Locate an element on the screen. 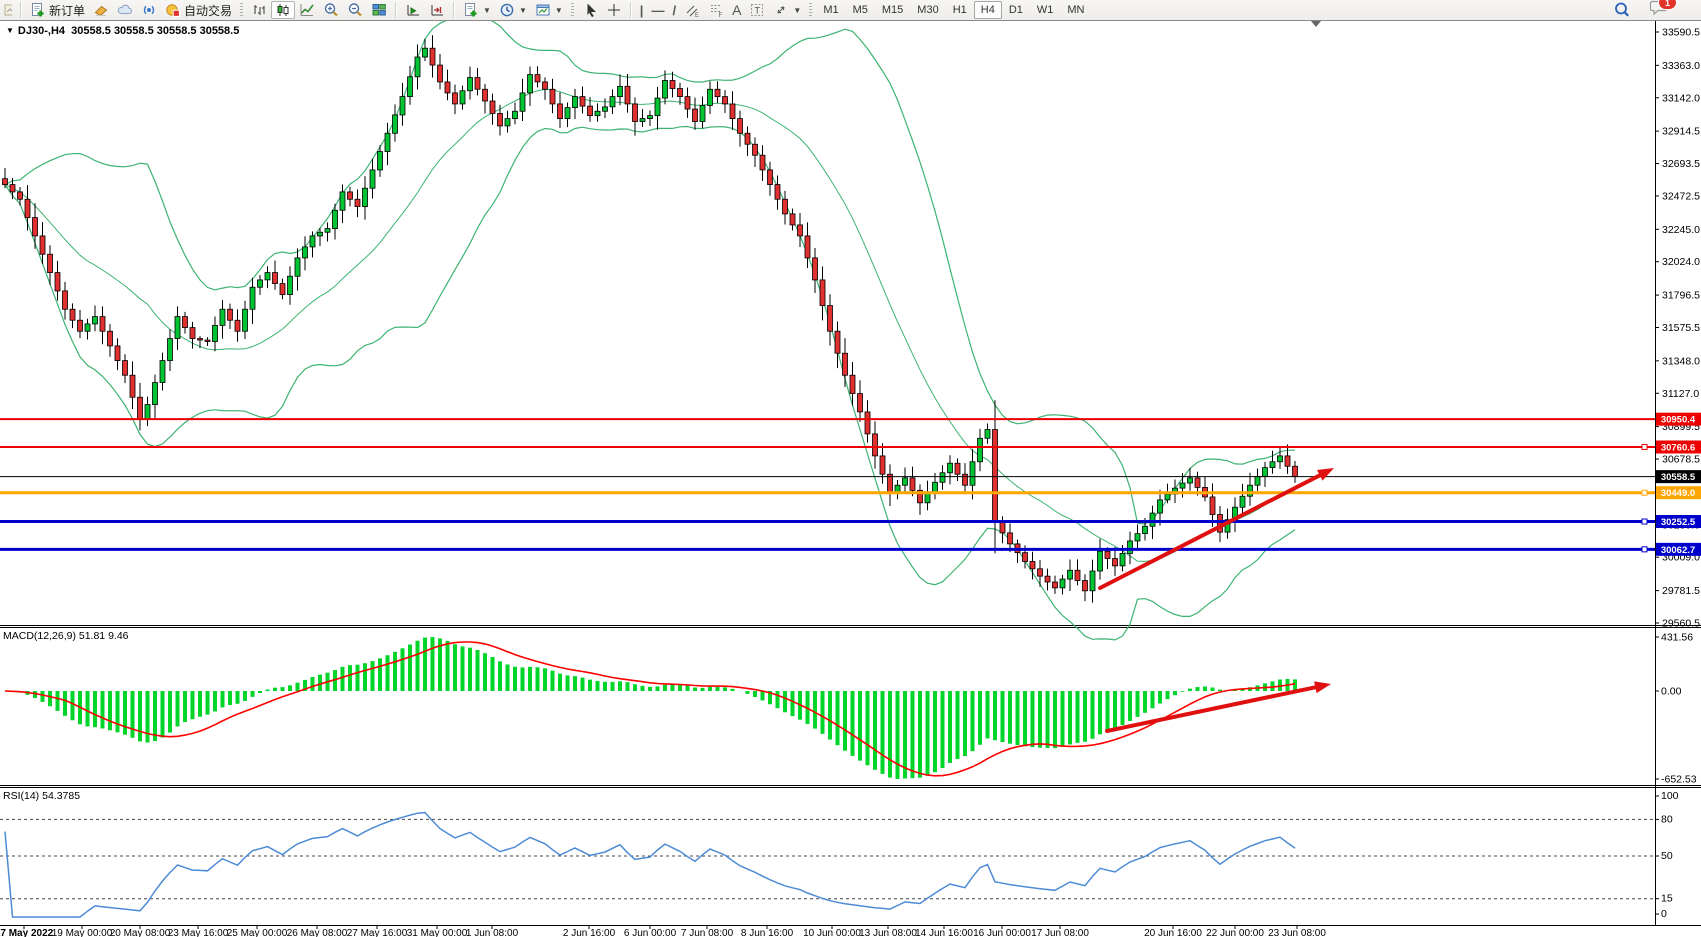 The height and width of the screenshot is (937, 1701). cursor-tool-button is located at coordinates (590, 10).